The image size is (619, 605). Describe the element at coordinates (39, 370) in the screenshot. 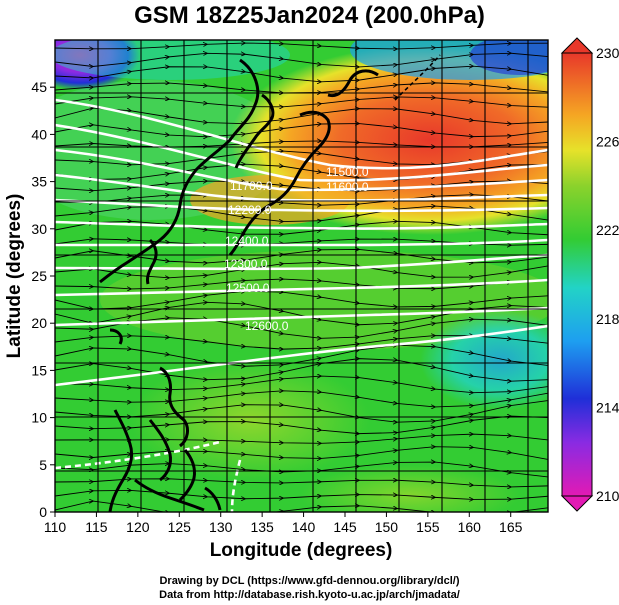

I see `y-tick-label: 15` at that location.